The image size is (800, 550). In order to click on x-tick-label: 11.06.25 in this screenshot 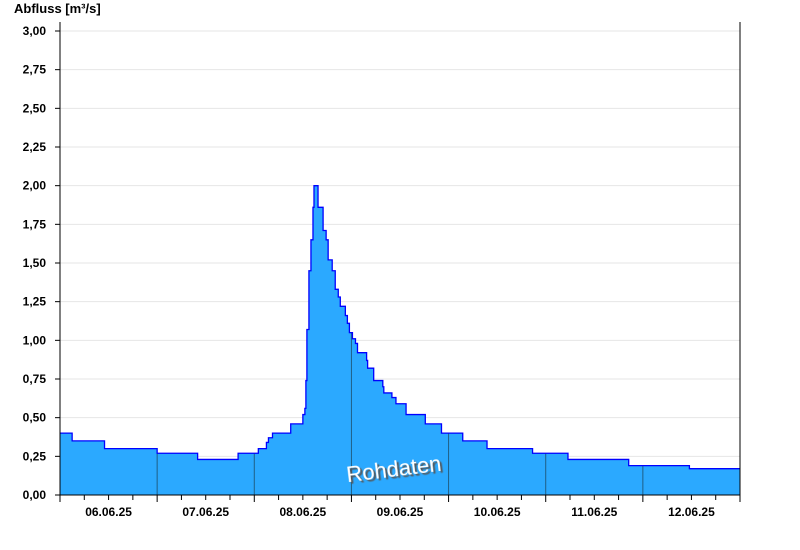, I will do `click(594, 512)`.